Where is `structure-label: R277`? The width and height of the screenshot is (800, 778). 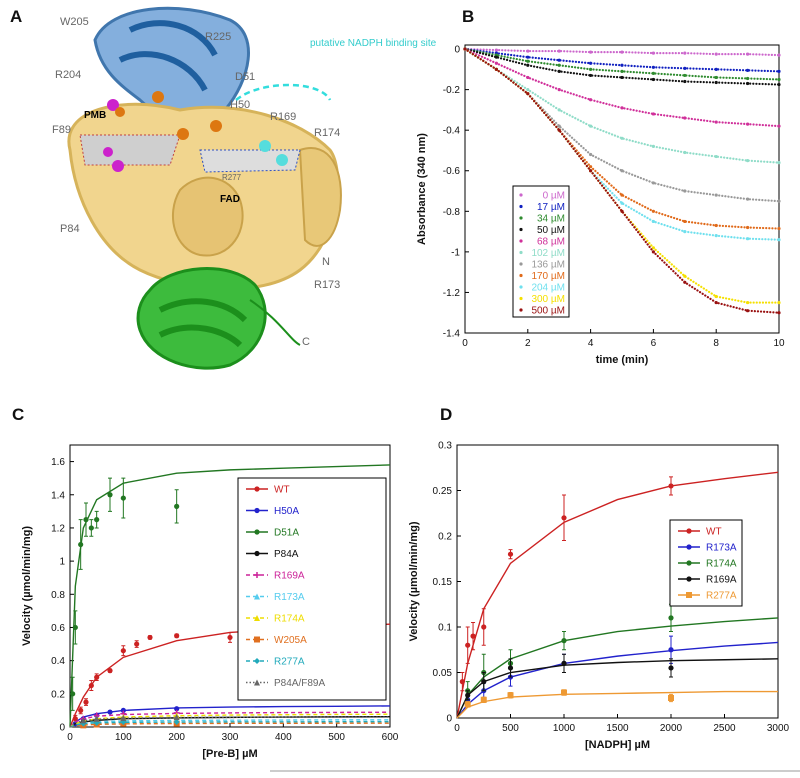 structure-label: R277 is located at coordinates (232, 177).